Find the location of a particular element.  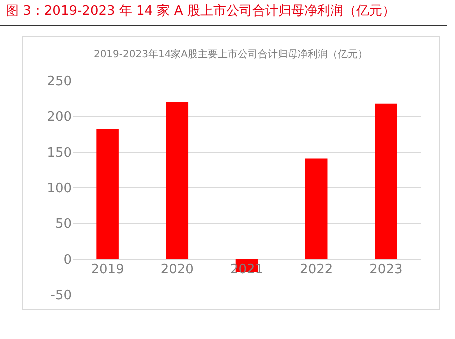

y-tick-label: 100 is located at coordinates (59, 189).